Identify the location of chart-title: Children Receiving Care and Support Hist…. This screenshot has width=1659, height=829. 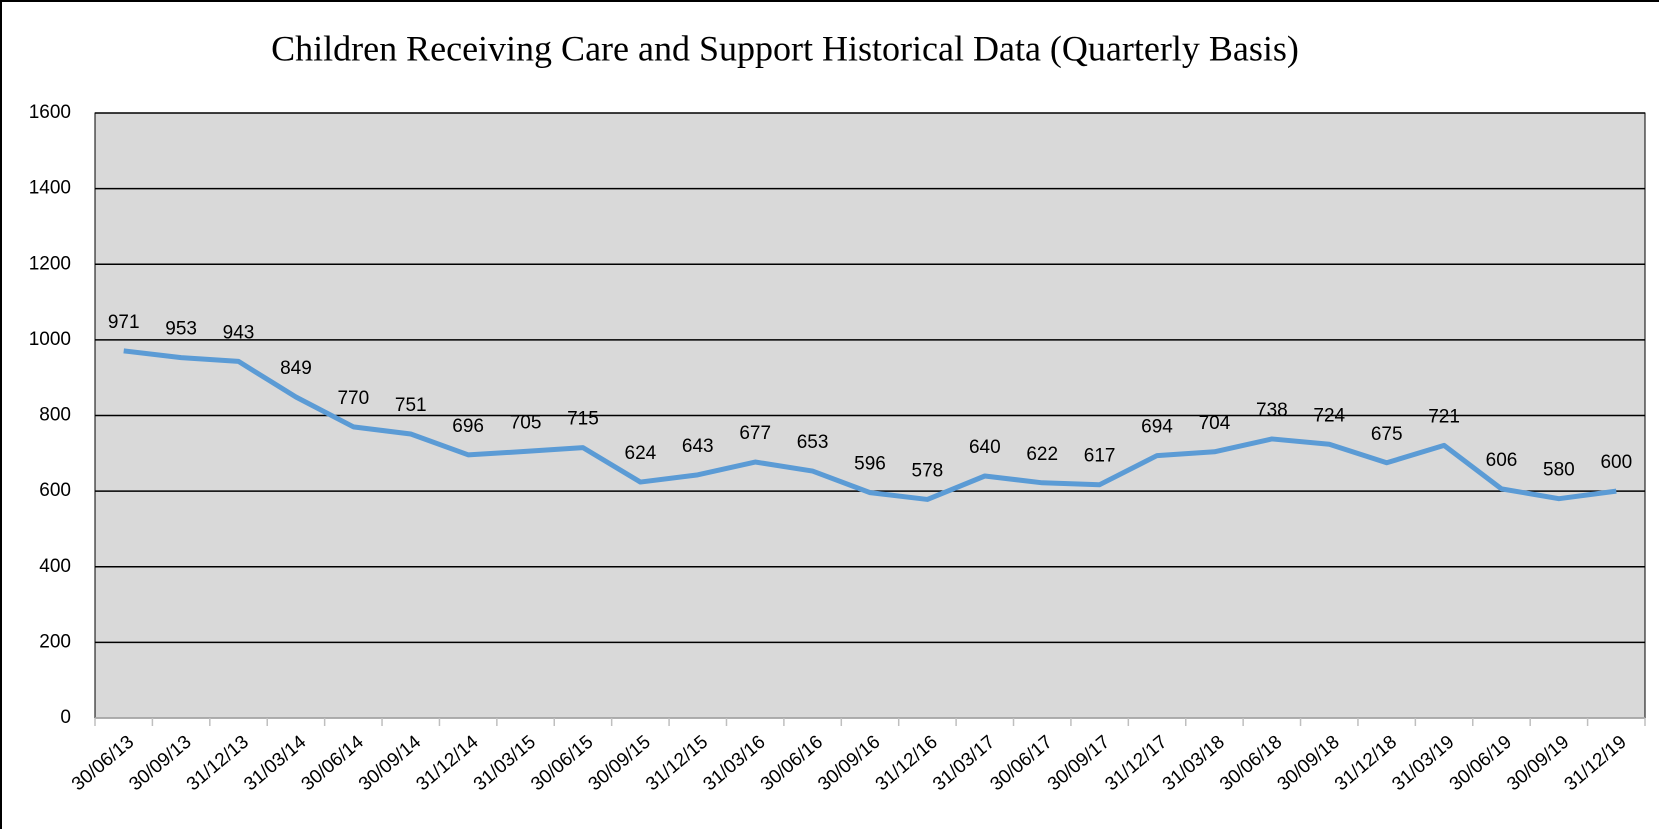
(785, 48).